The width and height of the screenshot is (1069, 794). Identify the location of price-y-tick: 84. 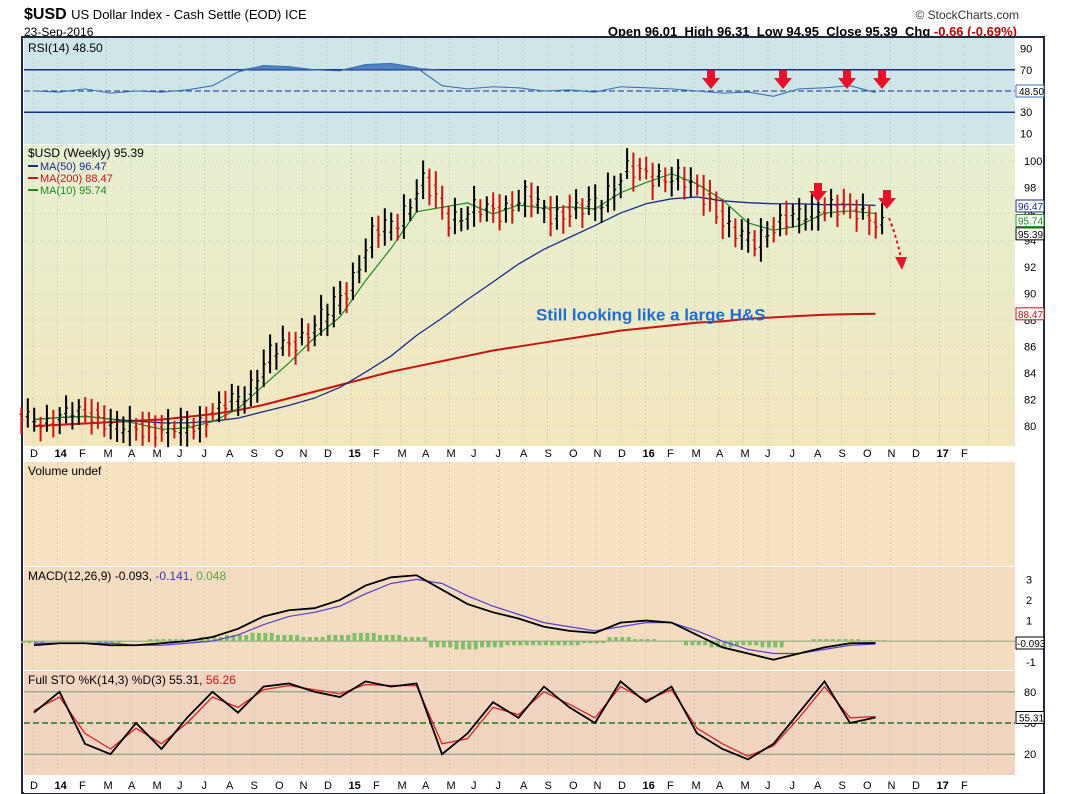
(1030, 374).